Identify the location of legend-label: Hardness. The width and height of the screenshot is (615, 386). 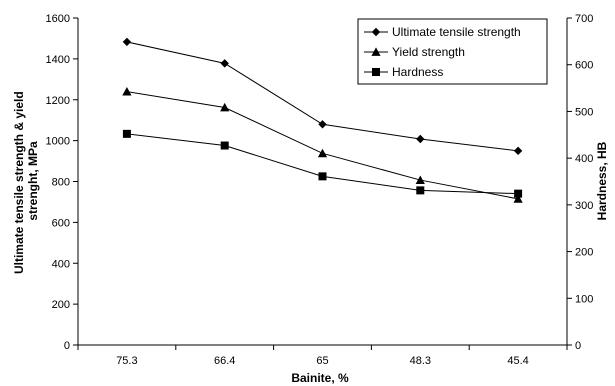
(417, 72).